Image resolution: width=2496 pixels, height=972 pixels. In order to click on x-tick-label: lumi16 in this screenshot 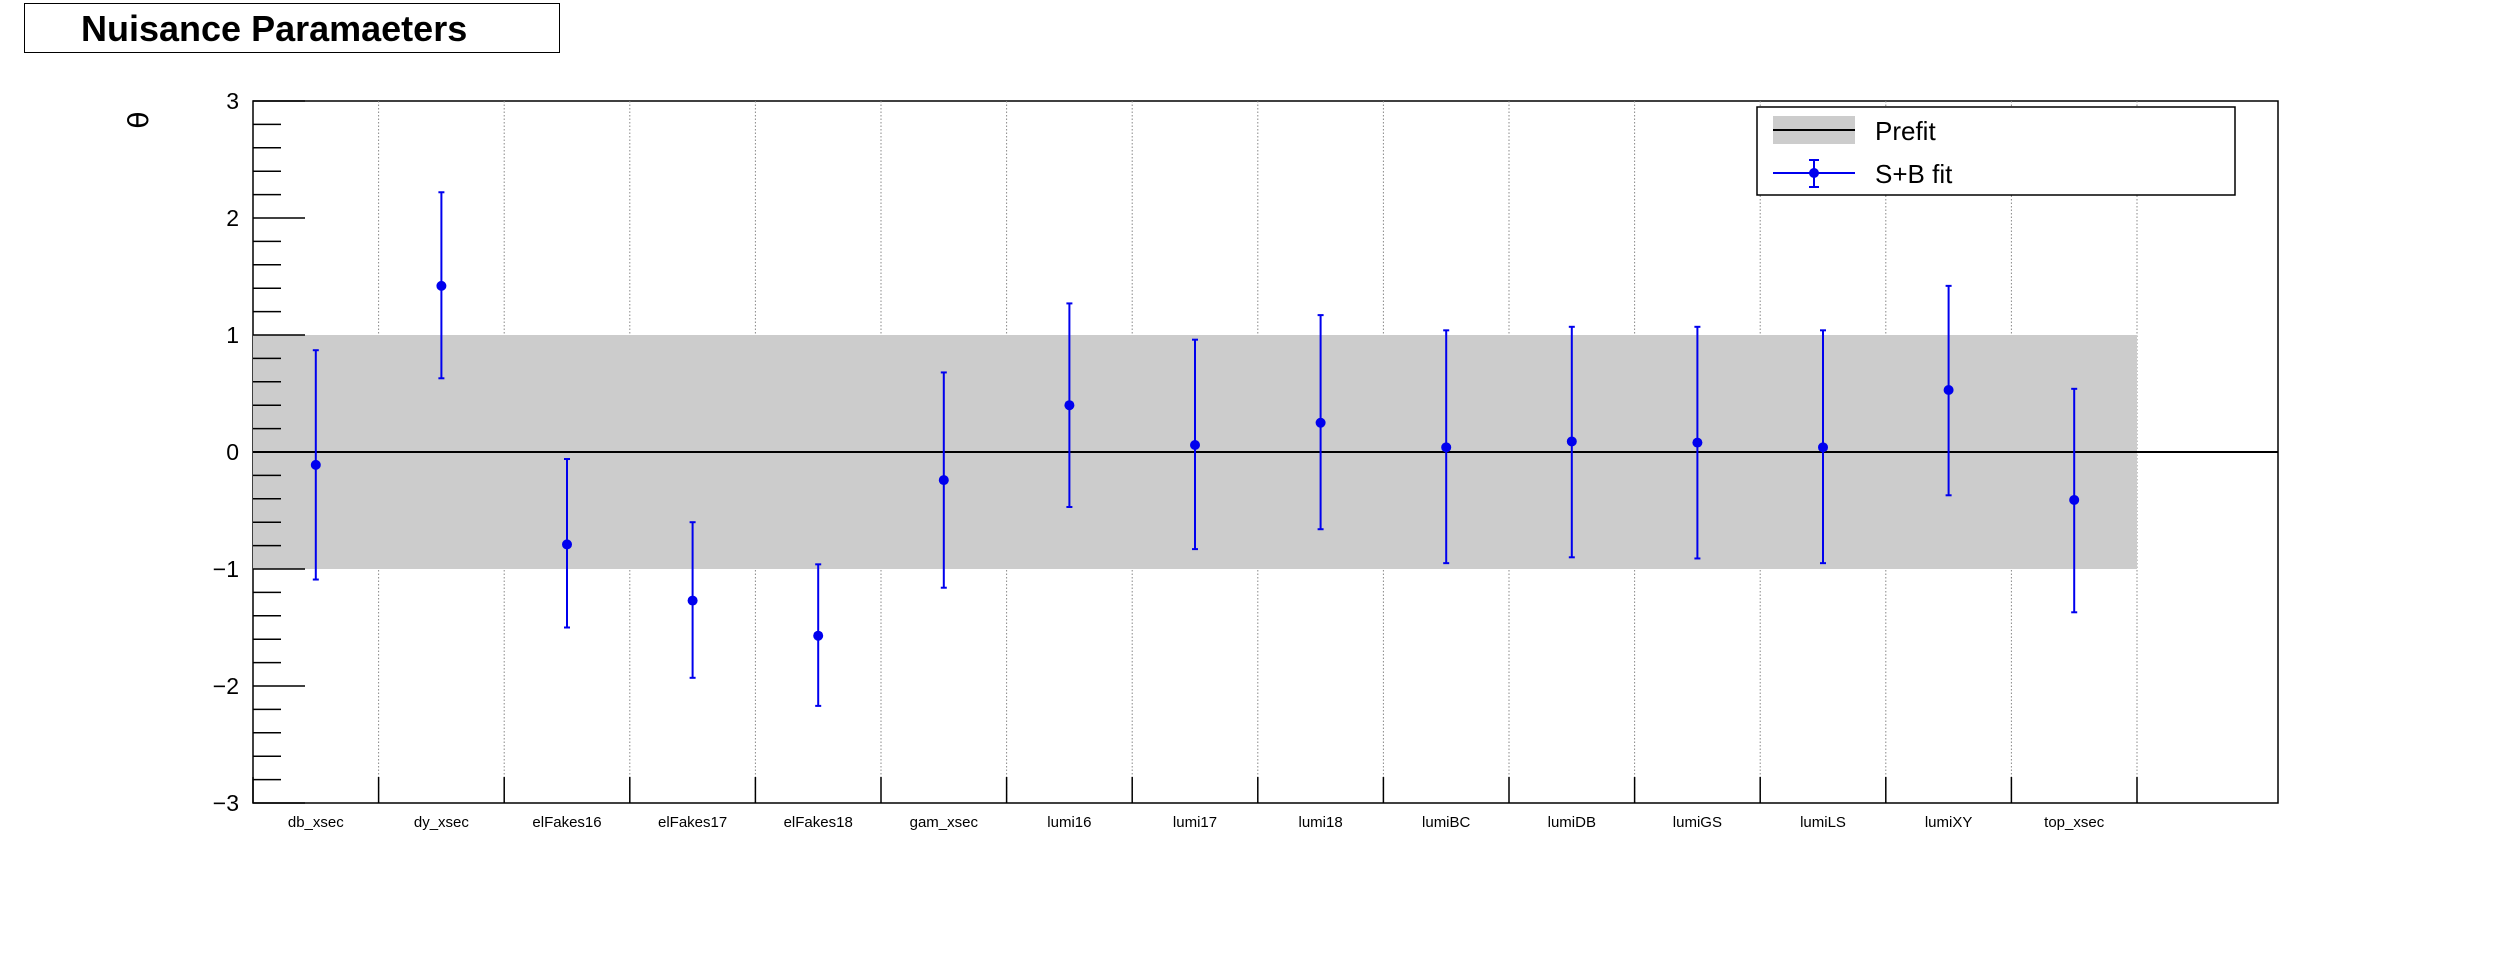, I will do `click(1069, 822)`.